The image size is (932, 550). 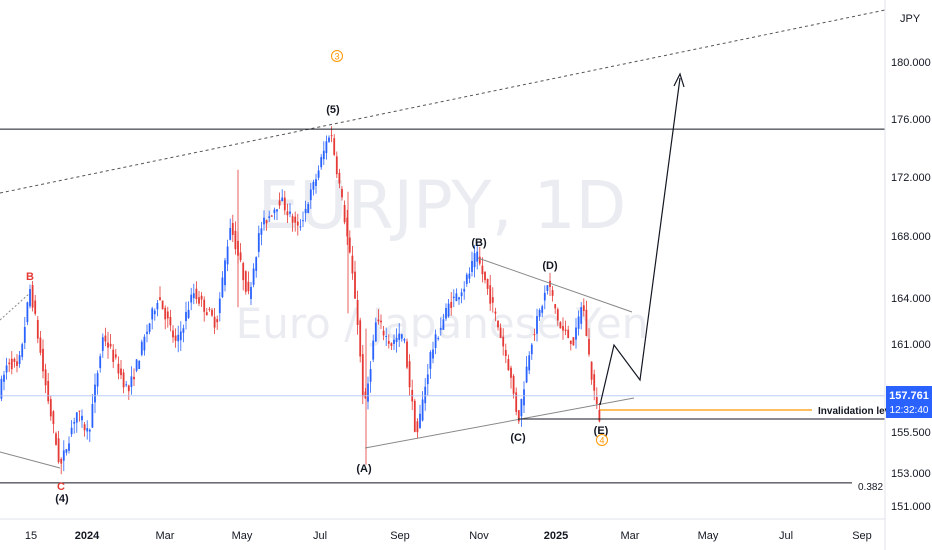 What do you see at coordinates (31, 536) in the screenshot?
I see `time-tick-label: 15` at bounding box center [31, 536].